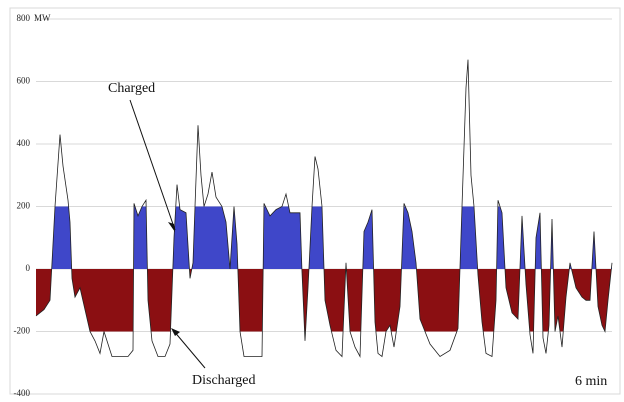 The width and height of the screenshot is (624, 402). I want to click on y-tick-label: -400, so click(22, 392).